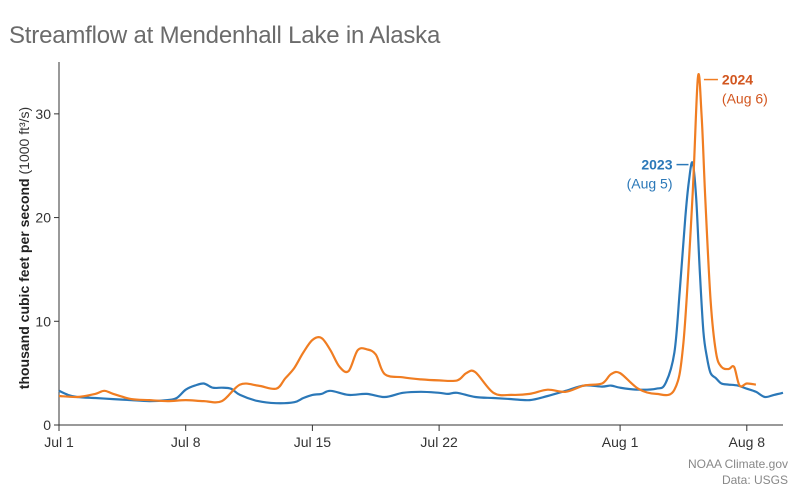  What do you see at coordinates (186, 442) in the screenshot?
I see `x-tick-label: Jul 8` at bounding box center [186, 442].